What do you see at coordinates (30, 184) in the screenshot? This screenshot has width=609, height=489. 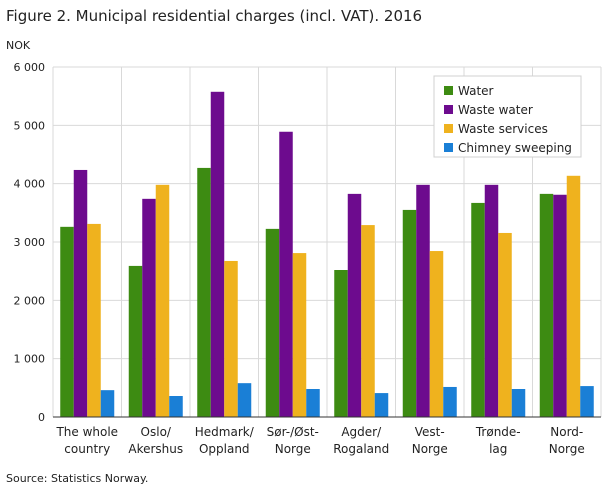 I see `y-tick-label: 4 000` at bounding box center [30, 184].